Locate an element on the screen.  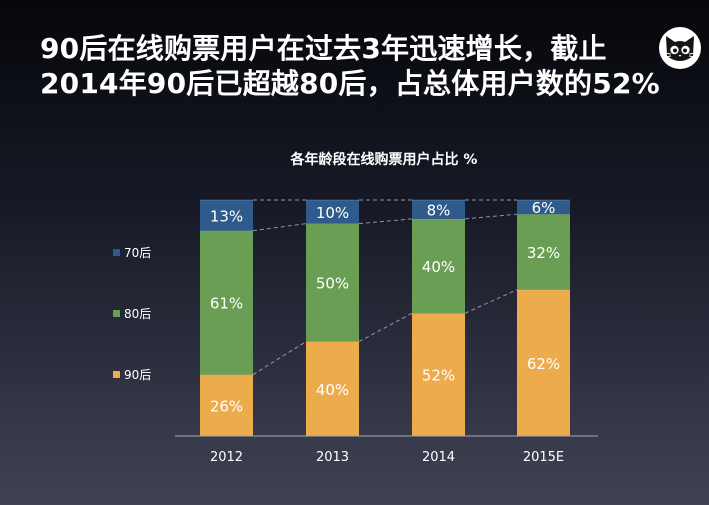
data-label-90s-2013: 40% is located at coordinates (332, 390).